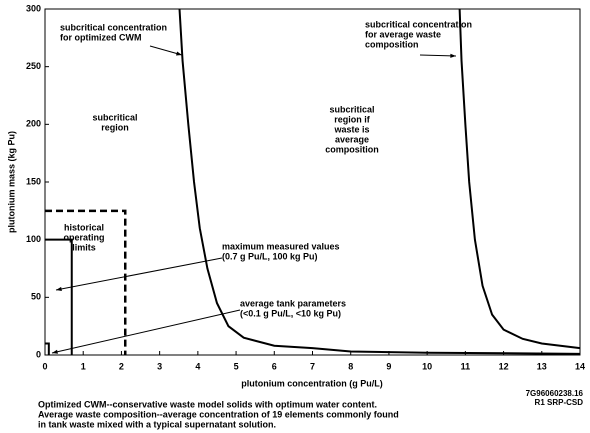 This screenshot has width=590, height=433. What do you see at coordinates (290, 313) in the screenshot?
I see `annotation: (<0.1 g Pu/L, <10 kg Pu)` at bounding box center [290, 313].